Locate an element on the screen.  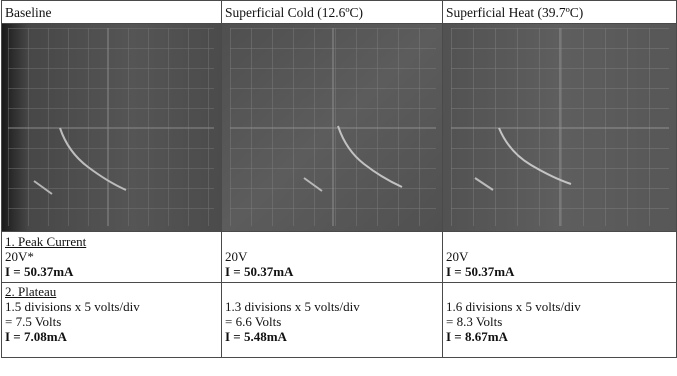
header-superficial-cold: Superficial Cold (12.6ºC) is located at coordinates (332, 12).